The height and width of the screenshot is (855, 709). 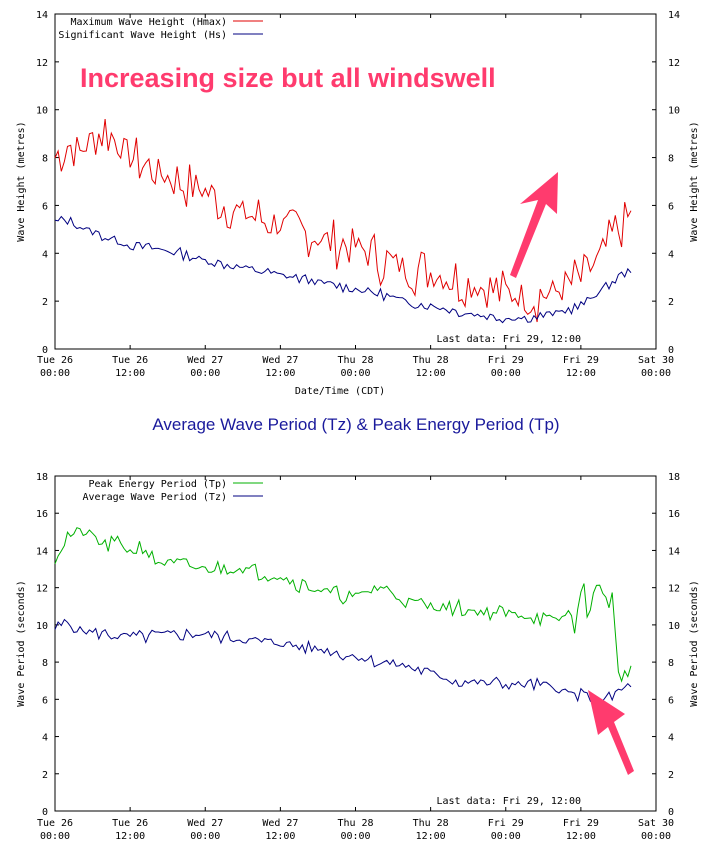 What do you see at coordinates (21, 643) in the screenshot?
I see `y-axis-label-left: Wave Period (seconds)` at bounding box center [21, 643].